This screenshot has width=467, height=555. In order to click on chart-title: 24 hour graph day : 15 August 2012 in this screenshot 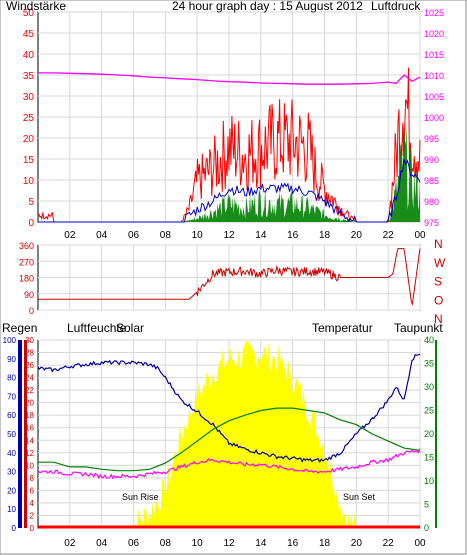, I will do `click(267, 6)`.